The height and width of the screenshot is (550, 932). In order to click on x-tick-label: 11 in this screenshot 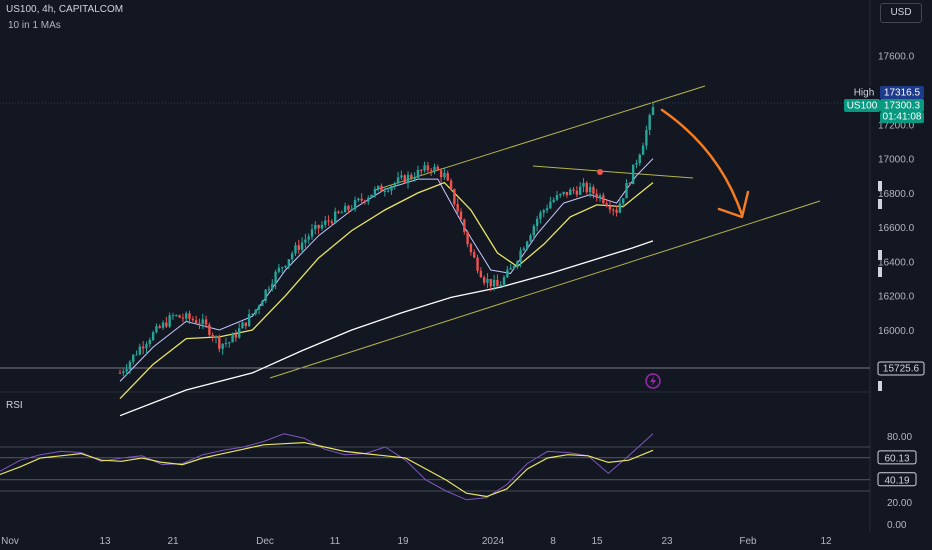, I will do `click(335, 541)`.